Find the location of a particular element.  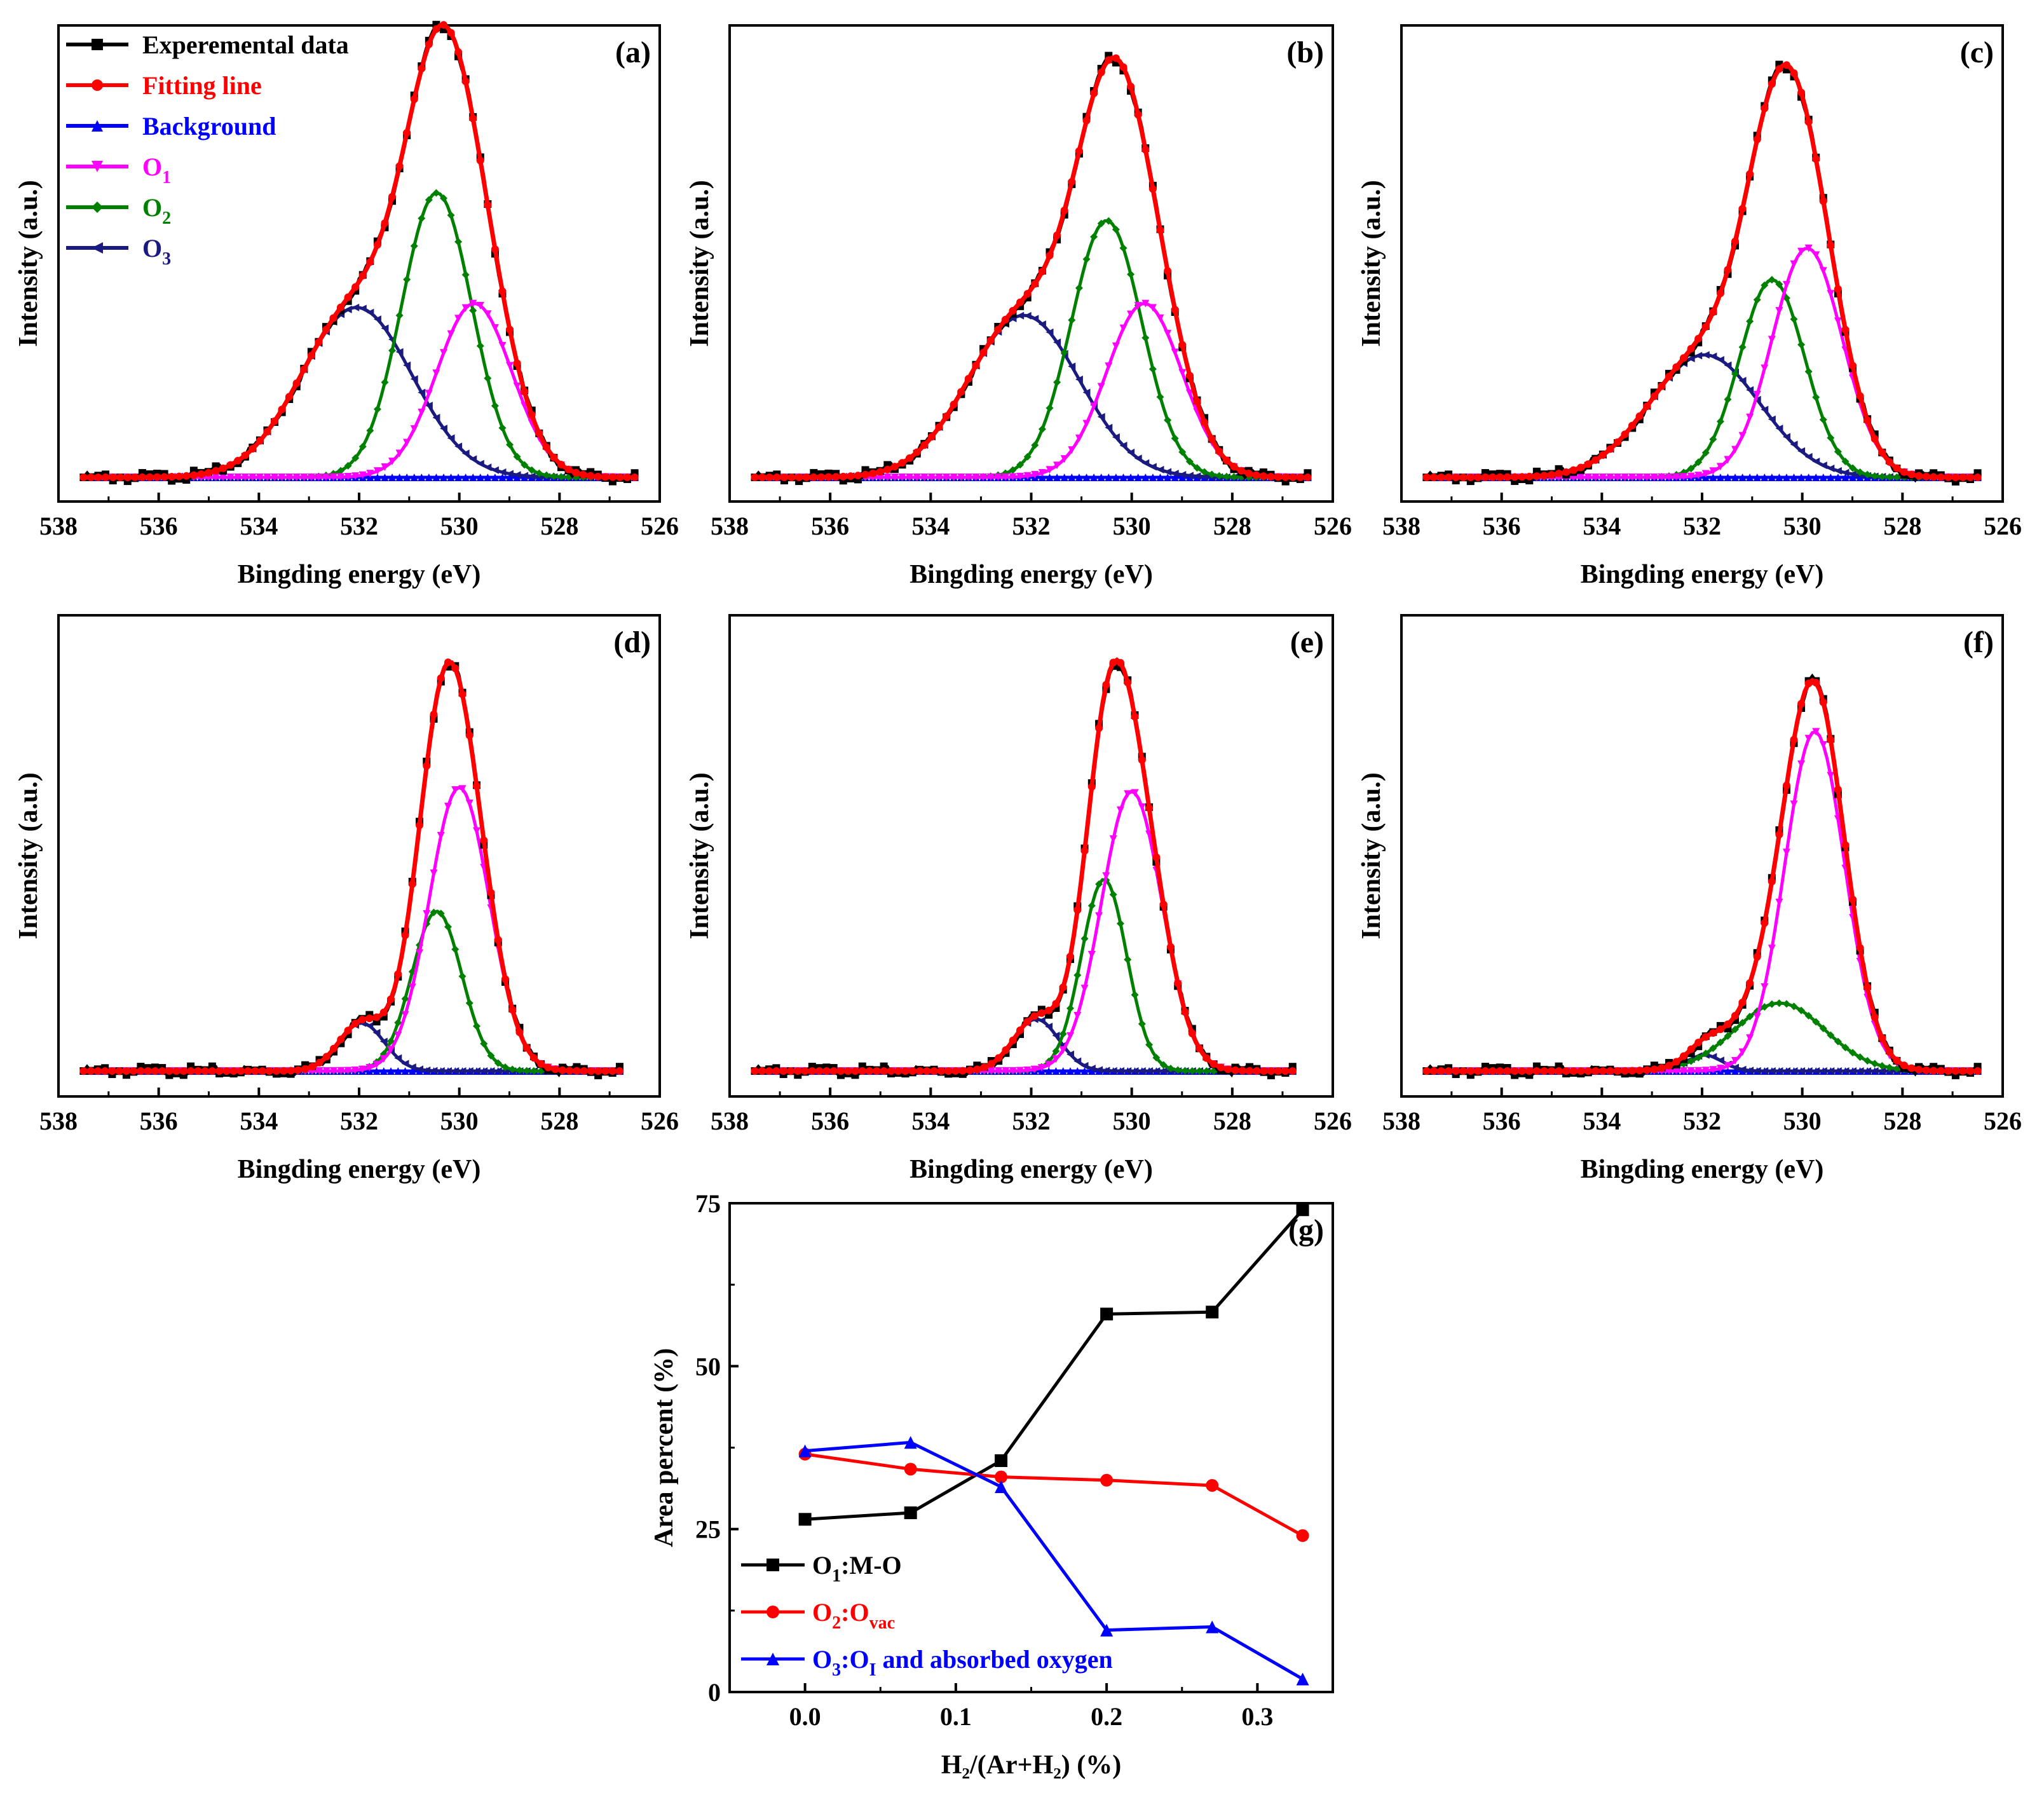

experimental-data-line is located at coordinates (1702, 876).